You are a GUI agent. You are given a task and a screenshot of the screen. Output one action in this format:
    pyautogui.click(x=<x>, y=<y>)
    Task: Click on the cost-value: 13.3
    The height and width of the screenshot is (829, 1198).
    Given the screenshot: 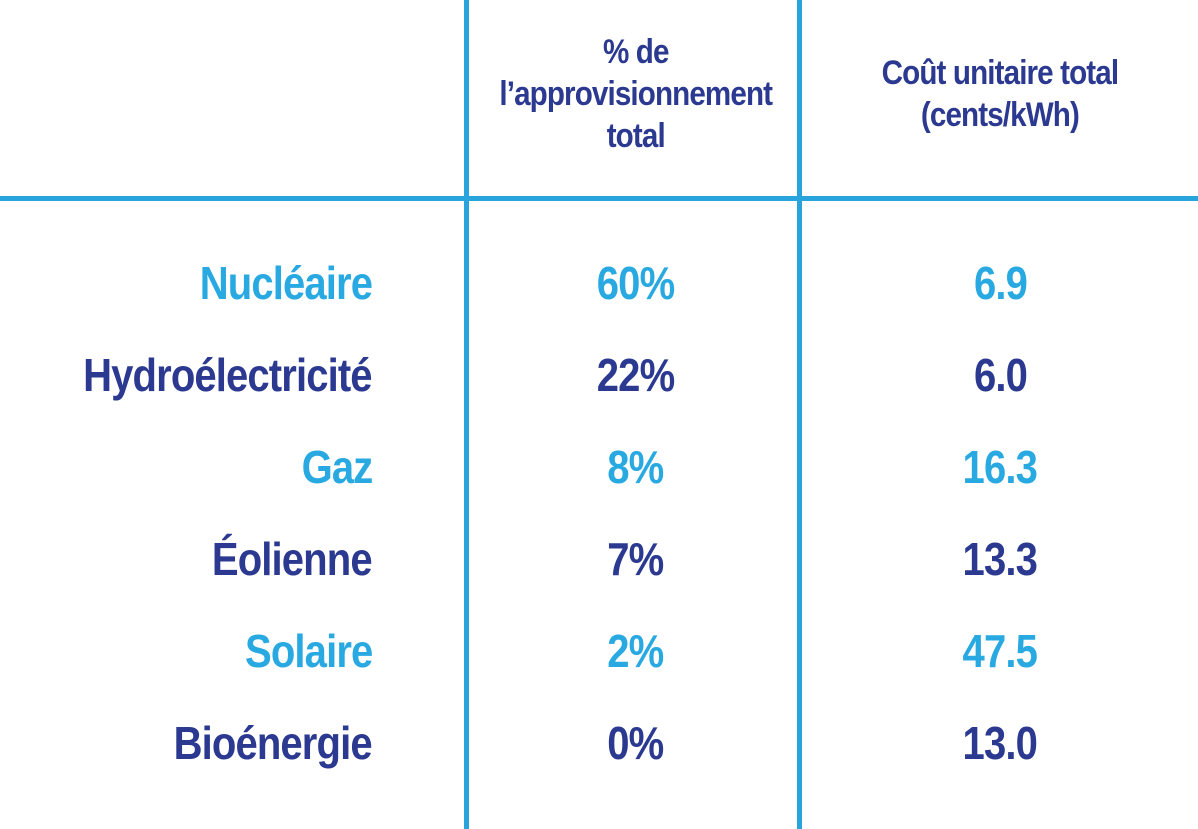 What is the action you would take?
    pyautogui.click(x=1000, y=559)
    